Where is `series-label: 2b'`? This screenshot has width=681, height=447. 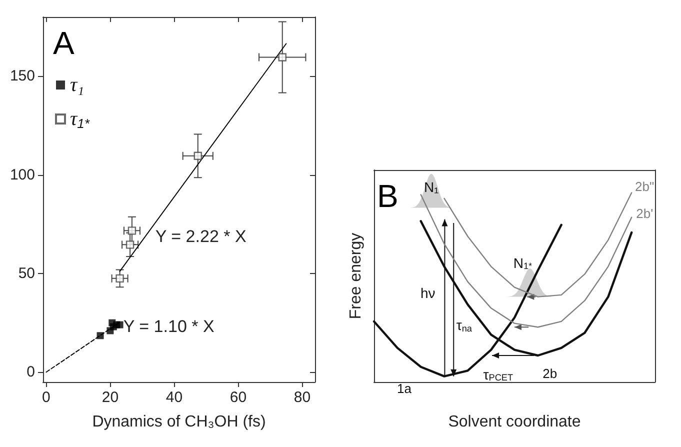
series-label: 2b' is located at coordinates (645, 213).